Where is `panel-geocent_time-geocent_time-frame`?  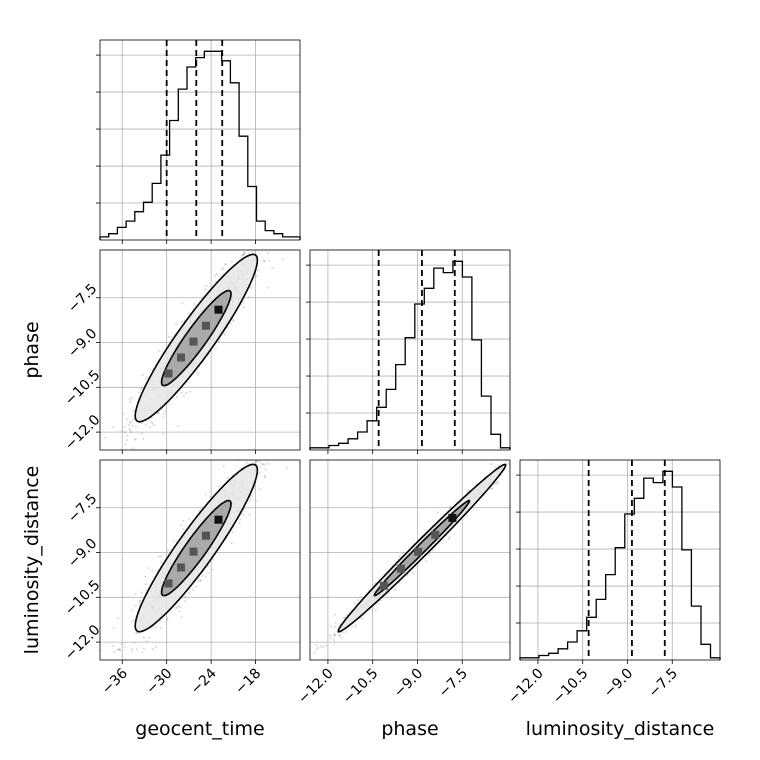 panel-geocent_time-geocent_time-frame is located at coordinates (200, 140).